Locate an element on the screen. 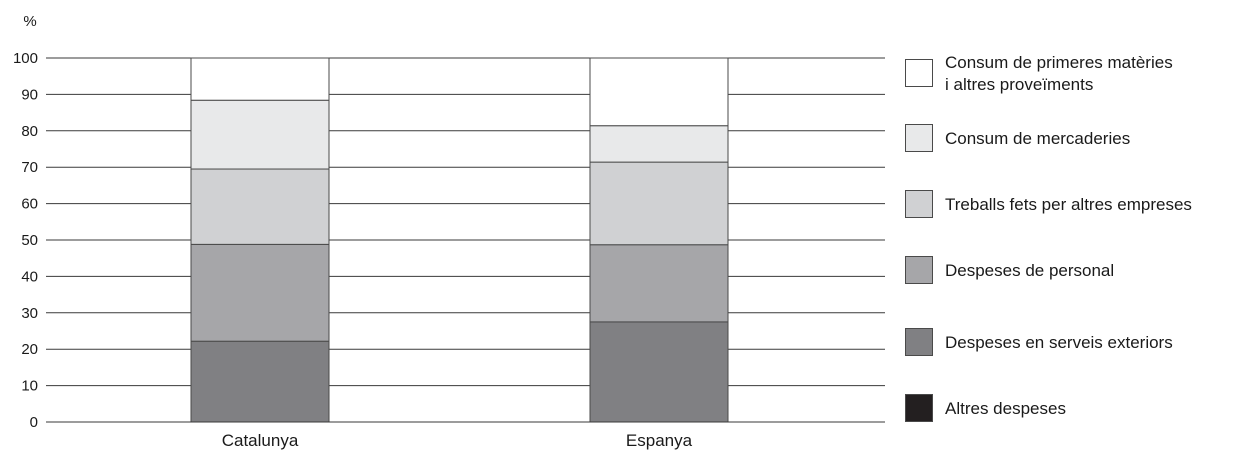 This screenshot has height=450, width=1258. y-tick-label: 50 is located at coordinates (29, 240).